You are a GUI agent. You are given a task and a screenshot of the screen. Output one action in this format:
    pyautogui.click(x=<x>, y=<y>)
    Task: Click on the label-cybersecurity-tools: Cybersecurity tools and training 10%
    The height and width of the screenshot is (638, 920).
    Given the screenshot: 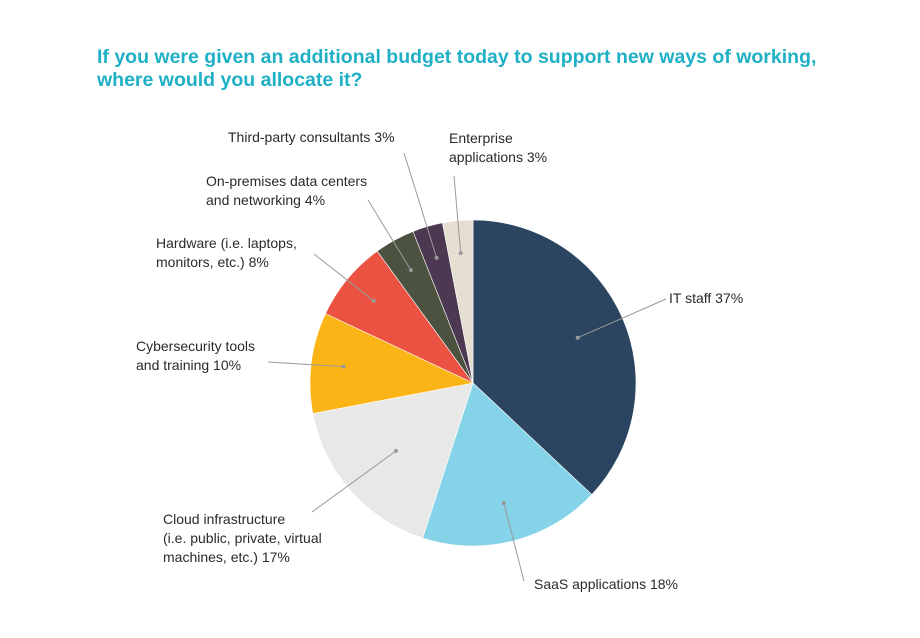 What is the action you would take?
    pyautogui.click(x=195, y=355)
    